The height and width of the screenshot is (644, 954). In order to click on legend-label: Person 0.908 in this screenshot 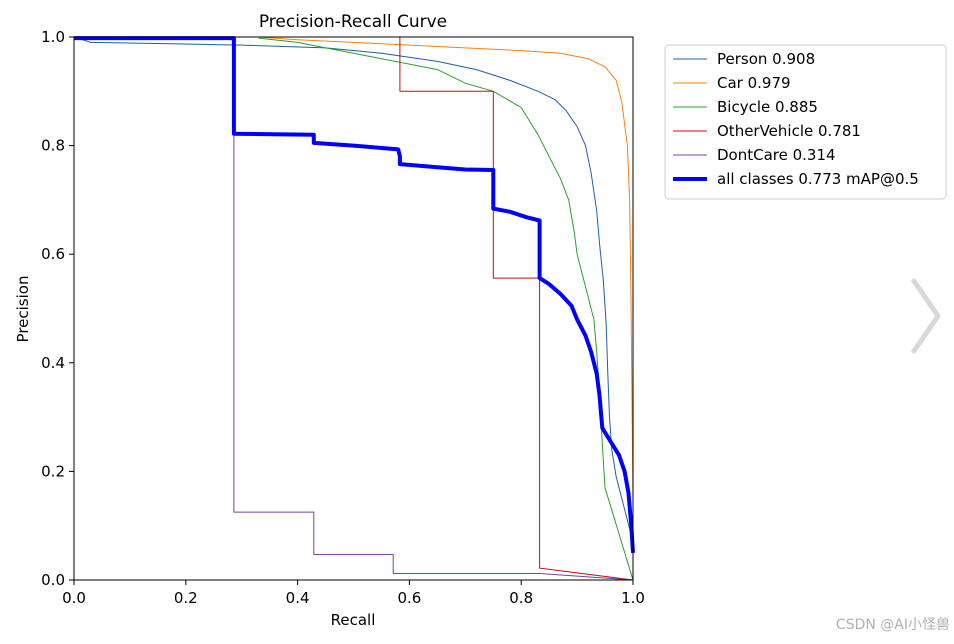, I will do `click(766, 59)`.